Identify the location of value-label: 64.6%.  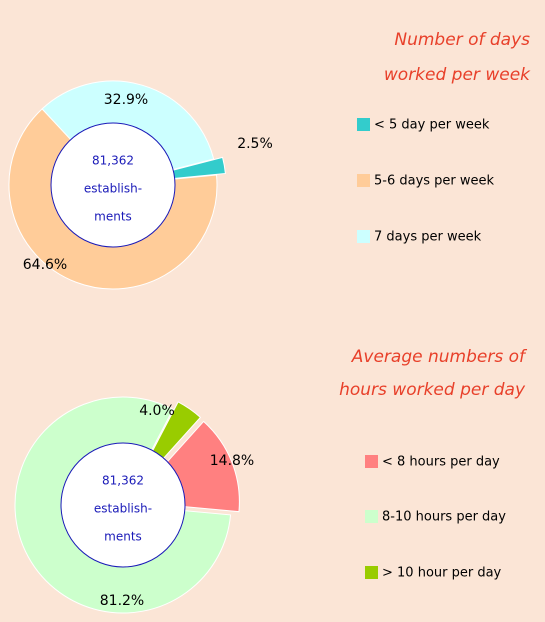
(45, 265).